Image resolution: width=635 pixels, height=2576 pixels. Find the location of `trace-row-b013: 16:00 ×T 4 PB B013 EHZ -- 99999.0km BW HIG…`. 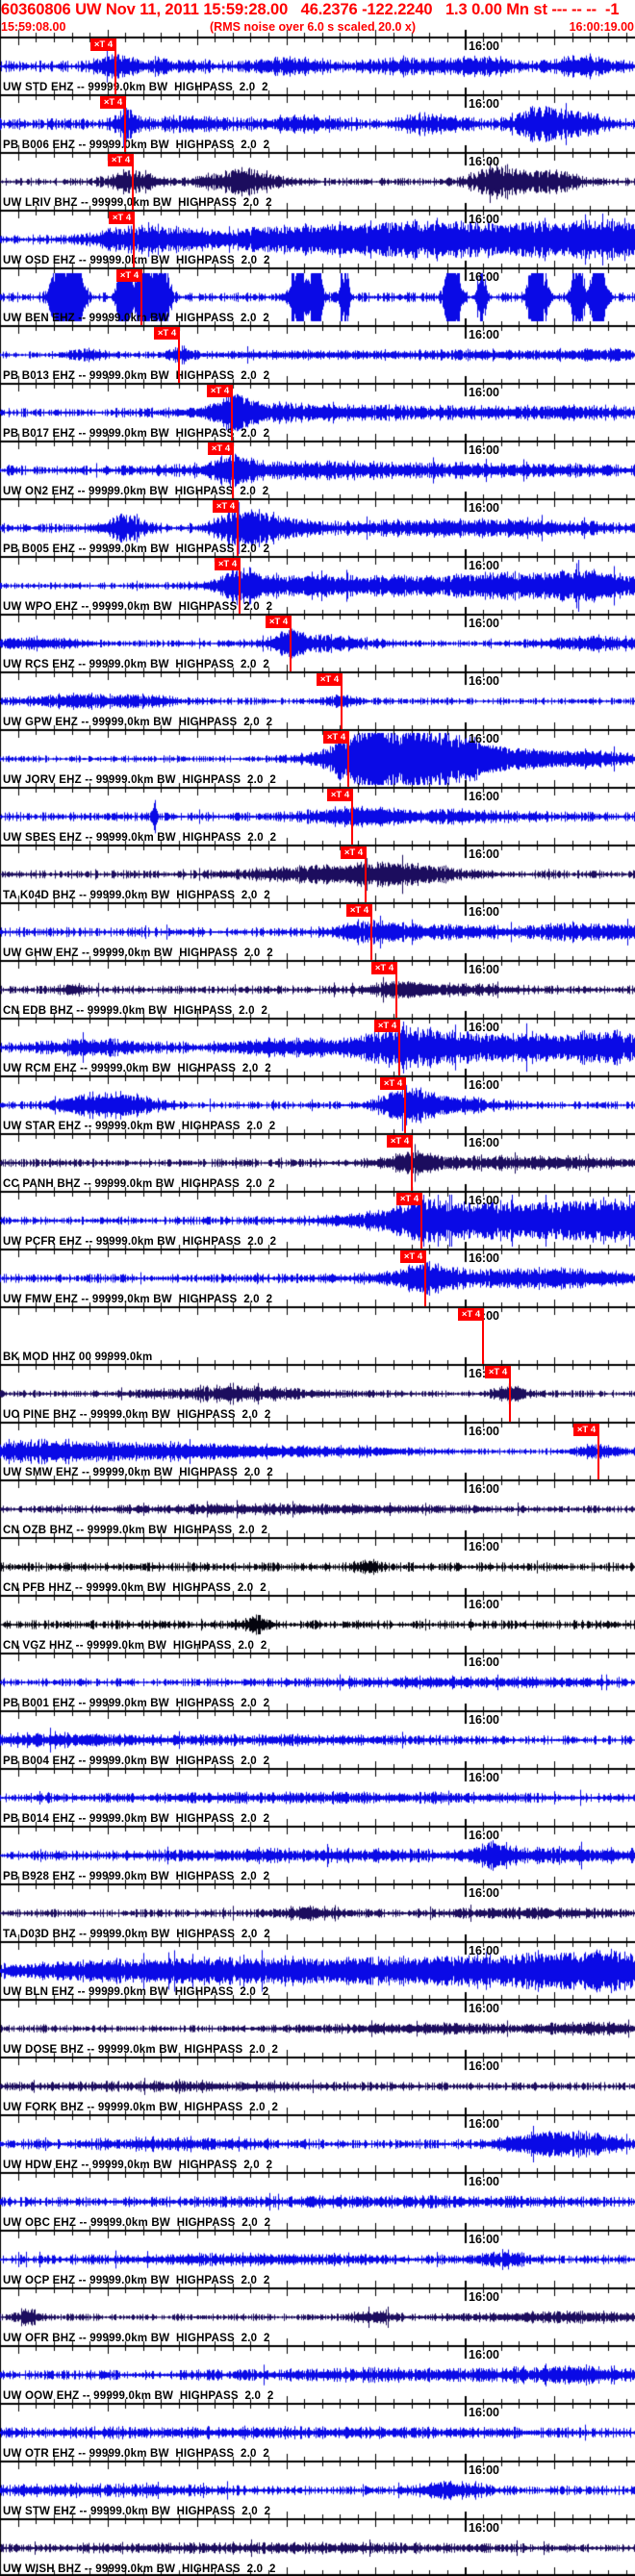

trace-row-b013: 16:00 ×T 4 PB B013 EHZ -- 99999.0km BW HIG… is located at coordinates (317, 354).